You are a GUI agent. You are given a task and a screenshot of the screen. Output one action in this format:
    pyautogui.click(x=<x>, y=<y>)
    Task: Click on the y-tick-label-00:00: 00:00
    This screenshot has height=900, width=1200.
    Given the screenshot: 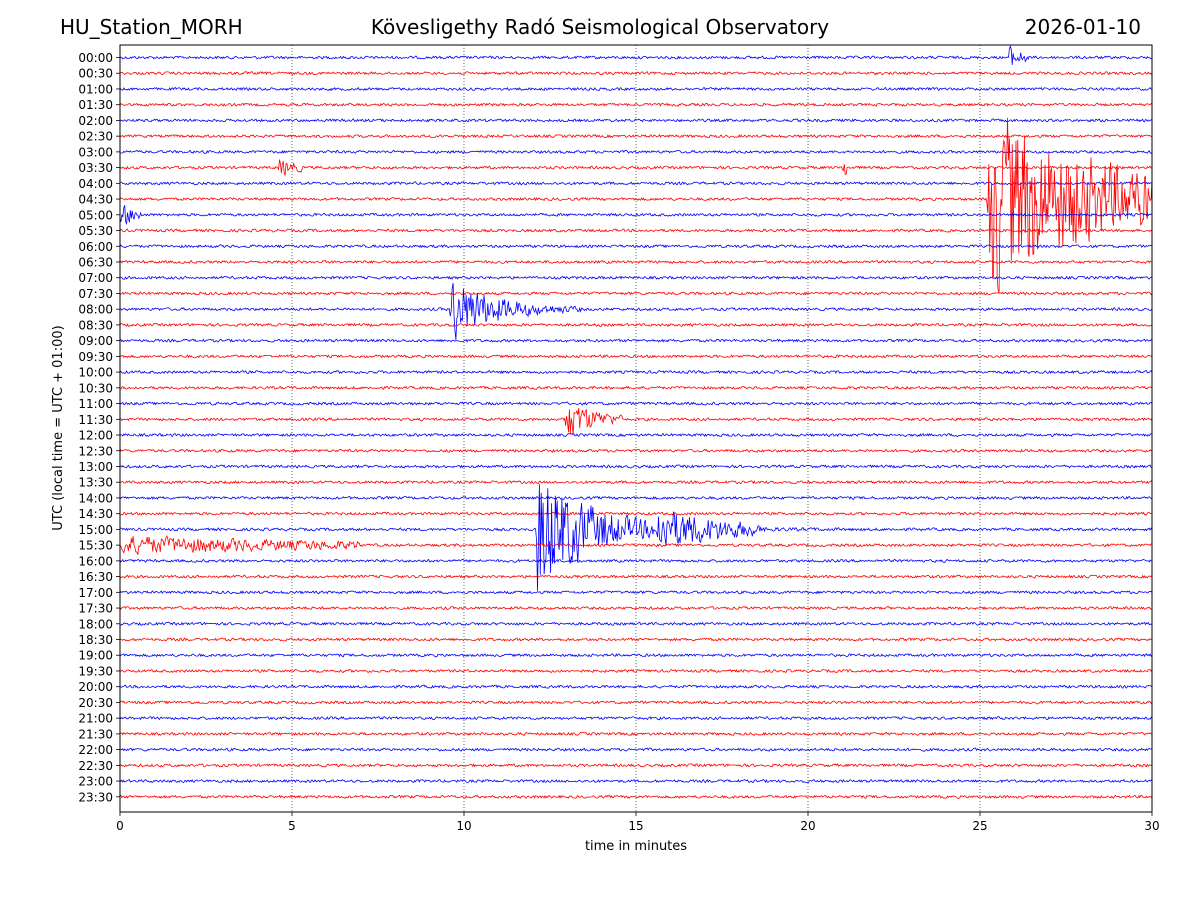 What is the action you would take?
    pyautogui.click(x=95, y=58)
    